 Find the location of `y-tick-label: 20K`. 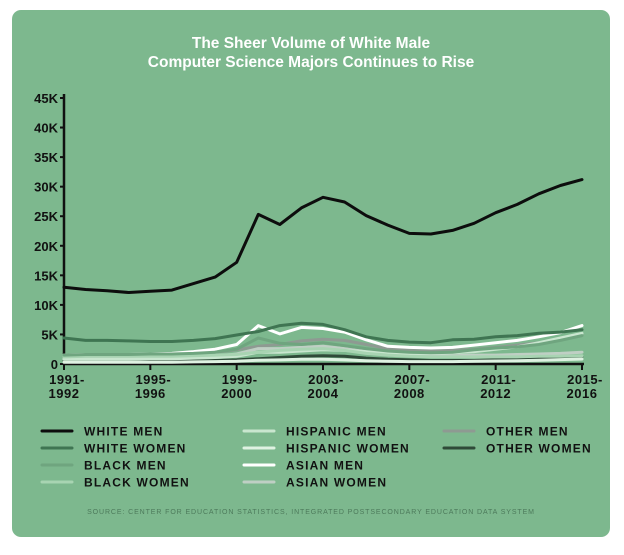

y-tick-label: 20K is located at coordinates (46, 246).